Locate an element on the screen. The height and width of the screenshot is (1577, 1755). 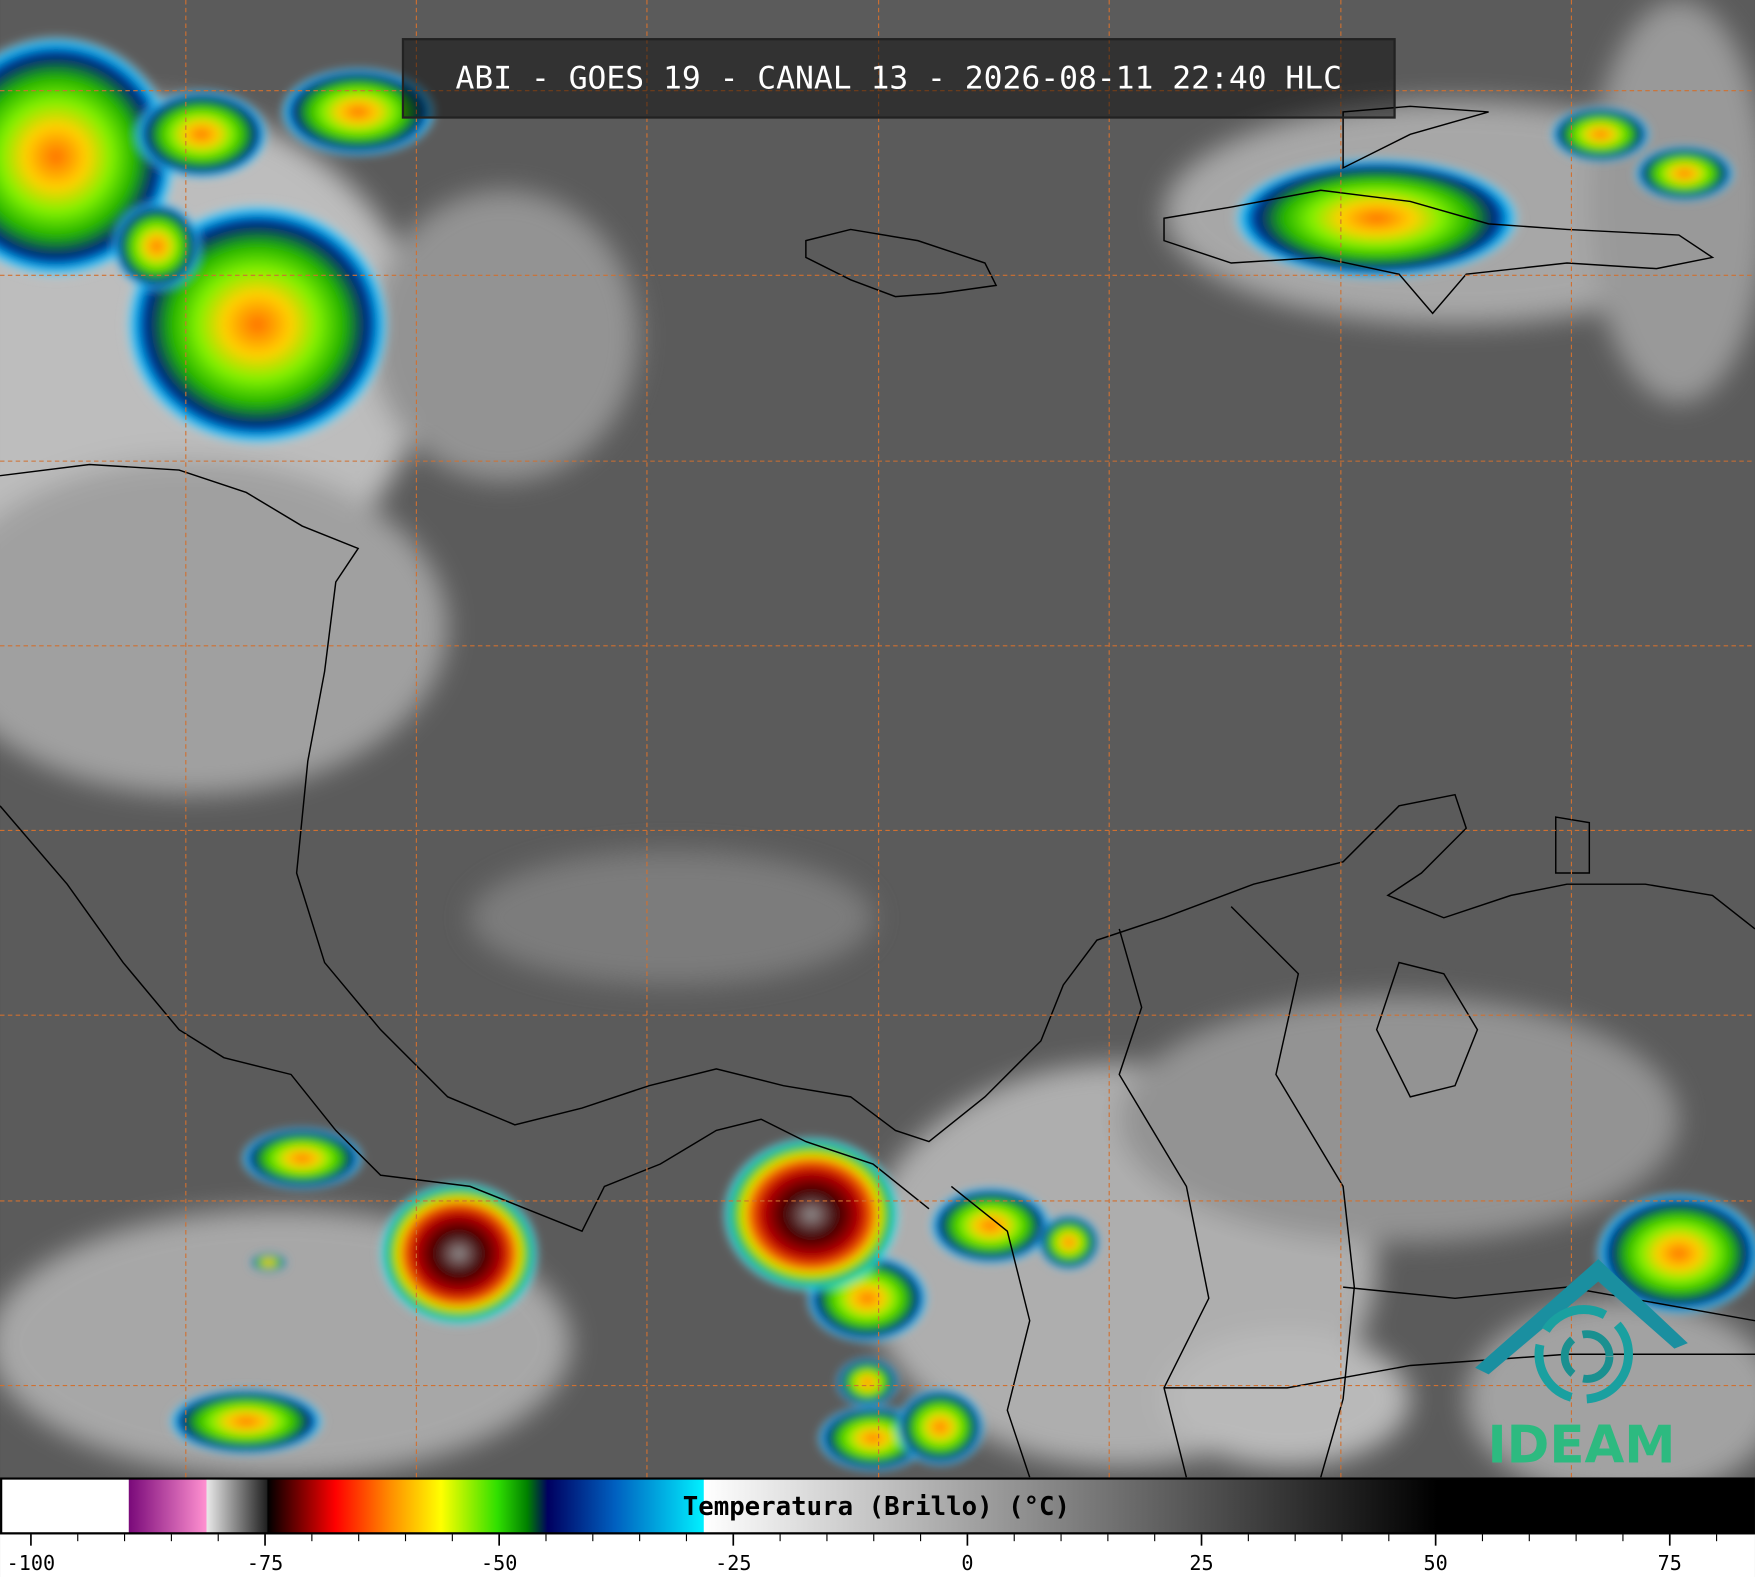
colorbar-tick-label: 50 is located at coordinates (1436, 1563).